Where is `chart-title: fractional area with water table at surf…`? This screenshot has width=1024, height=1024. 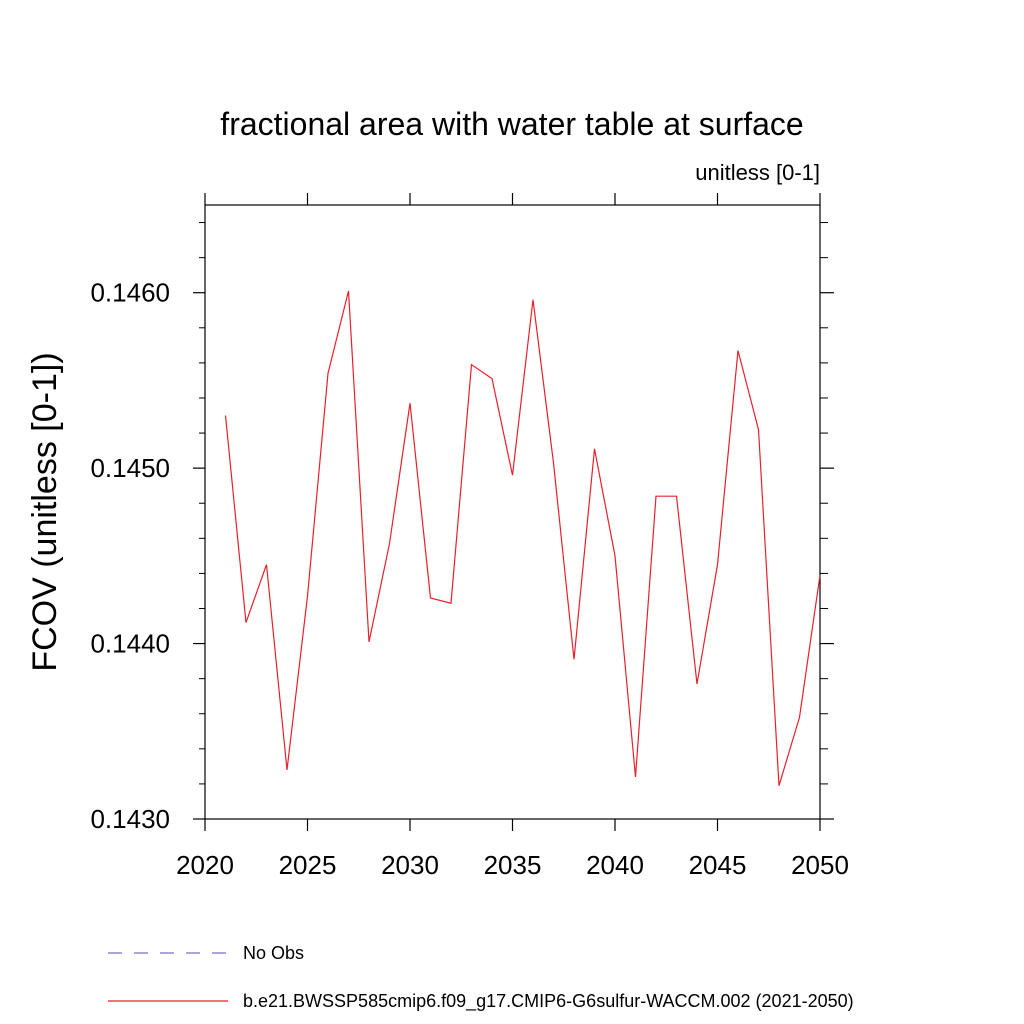
chart-title: fractional area with water table at surf… is located at coordinates (511, 124).